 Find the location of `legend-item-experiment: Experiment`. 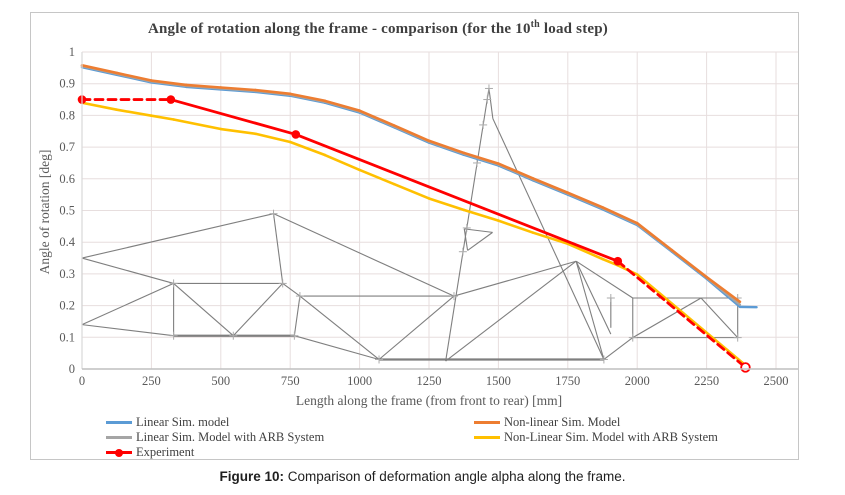

legend-item-experiment: Experiment is located at coordinates (290, 452).